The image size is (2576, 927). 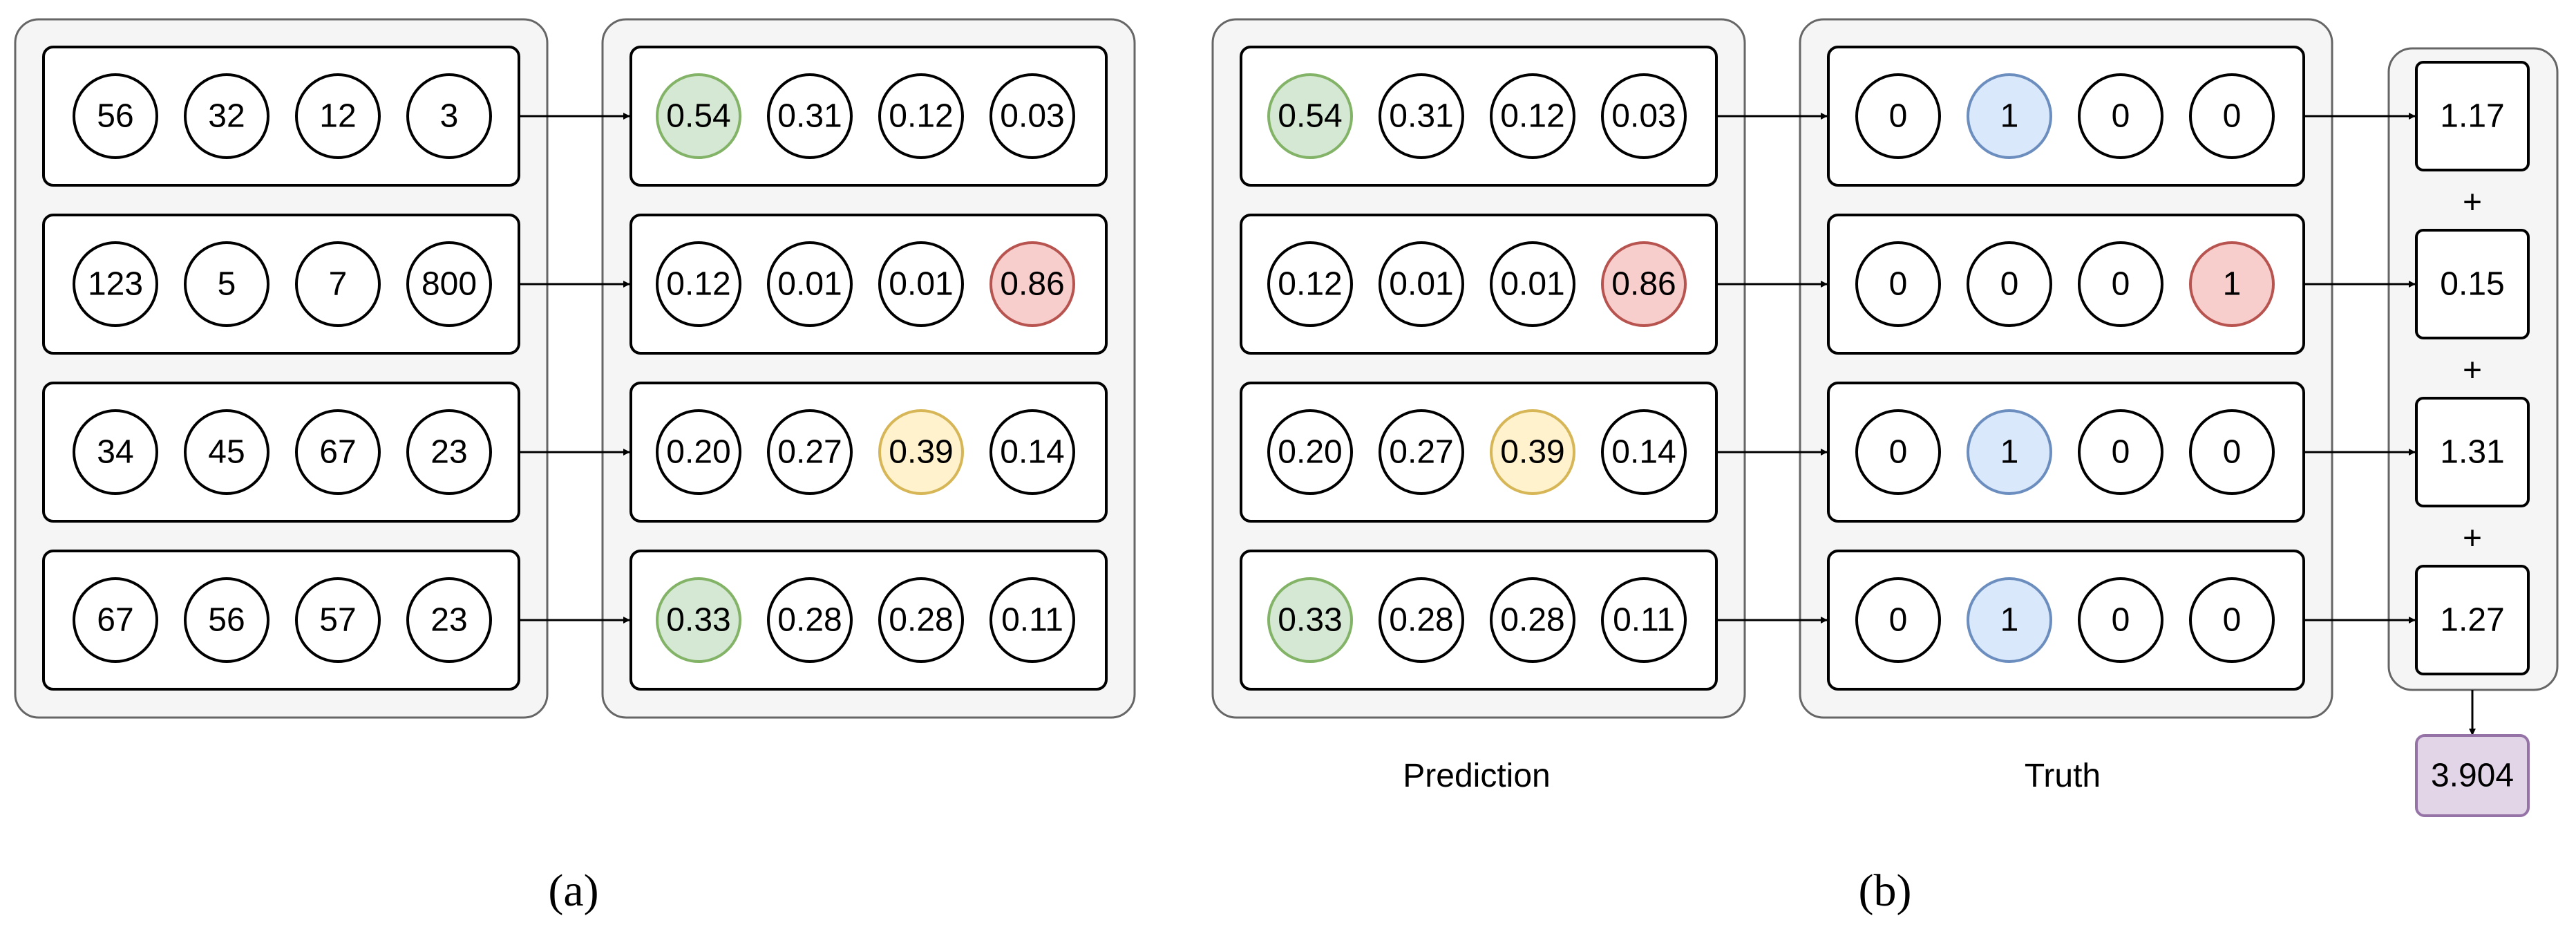 I want to click on subfigure-b-label: (b), so click(x=1885, y=890).